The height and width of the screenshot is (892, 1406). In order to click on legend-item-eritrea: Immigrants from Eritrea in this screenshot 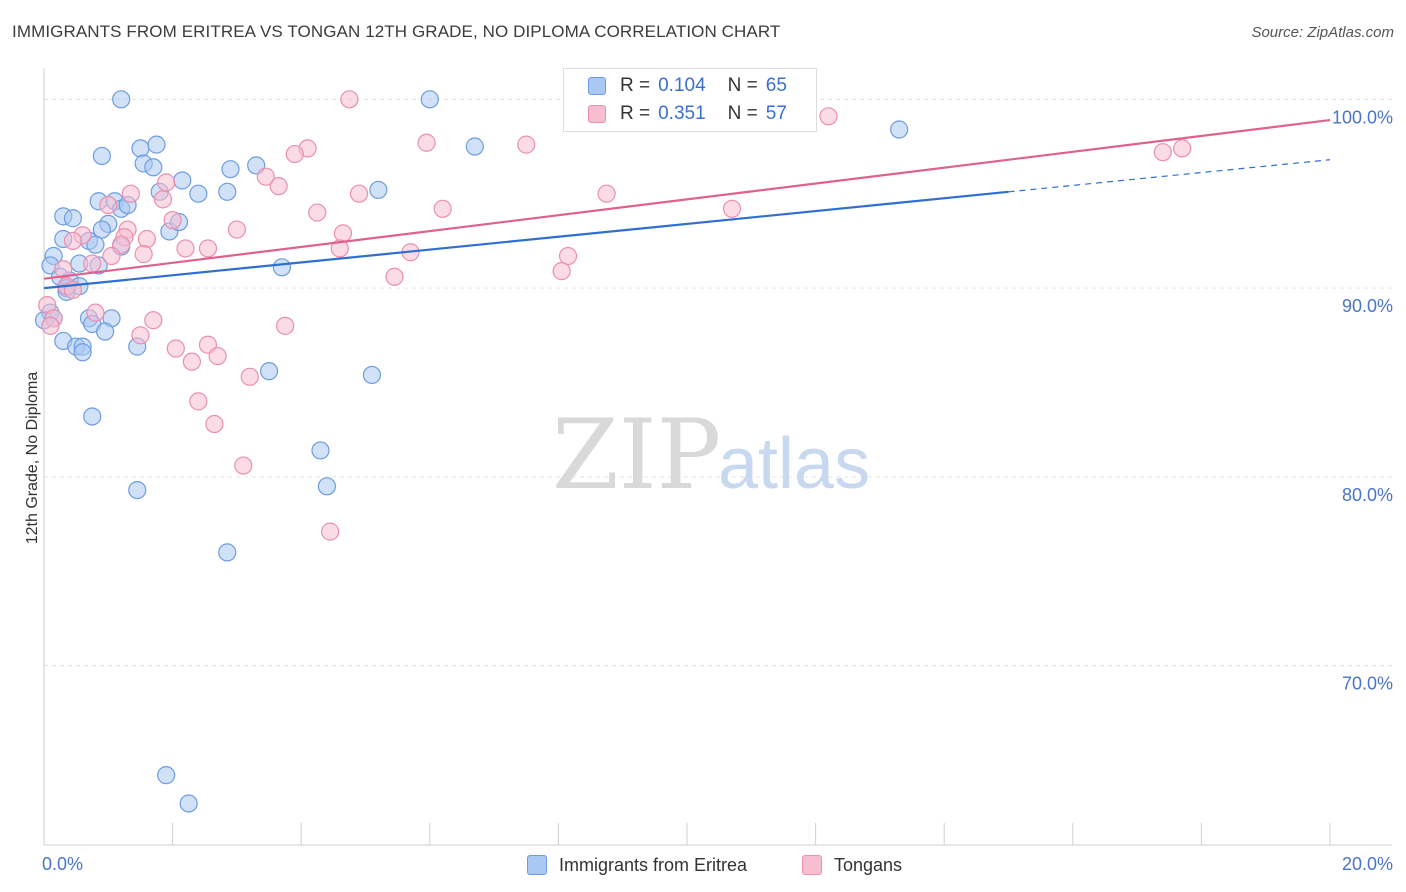, I will do `click(637, 865)`.